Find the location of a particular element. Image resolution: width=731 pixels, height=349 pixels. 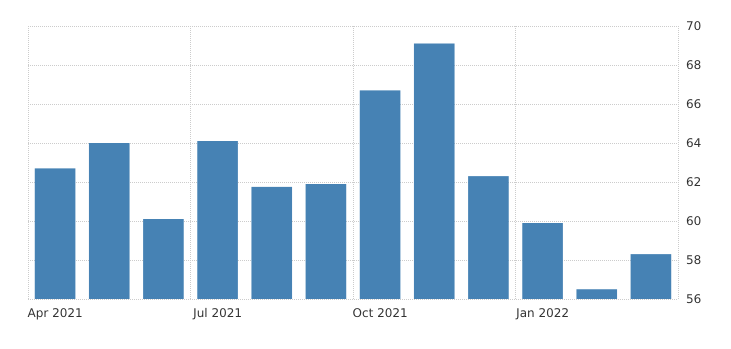

y-tick-label: 64 is located at coordinates (694, 143).